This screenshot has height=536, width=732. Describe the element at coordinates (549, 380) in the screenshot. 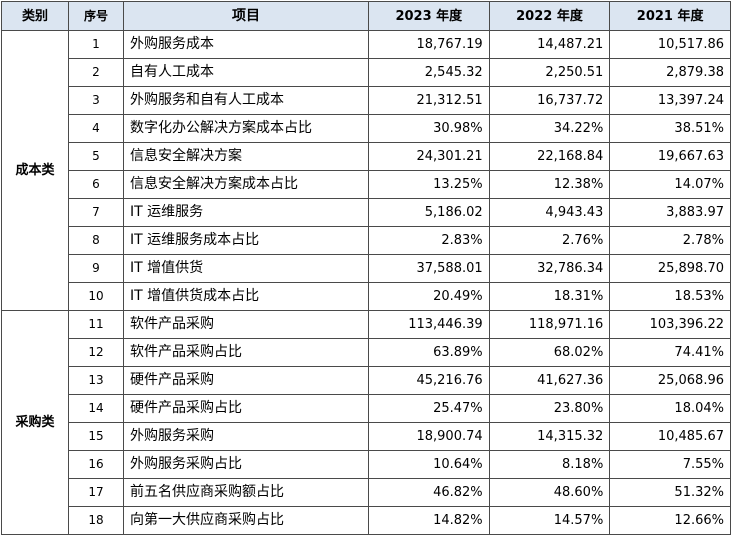

I see `value-2022-cell: 41,627.36` at that location.